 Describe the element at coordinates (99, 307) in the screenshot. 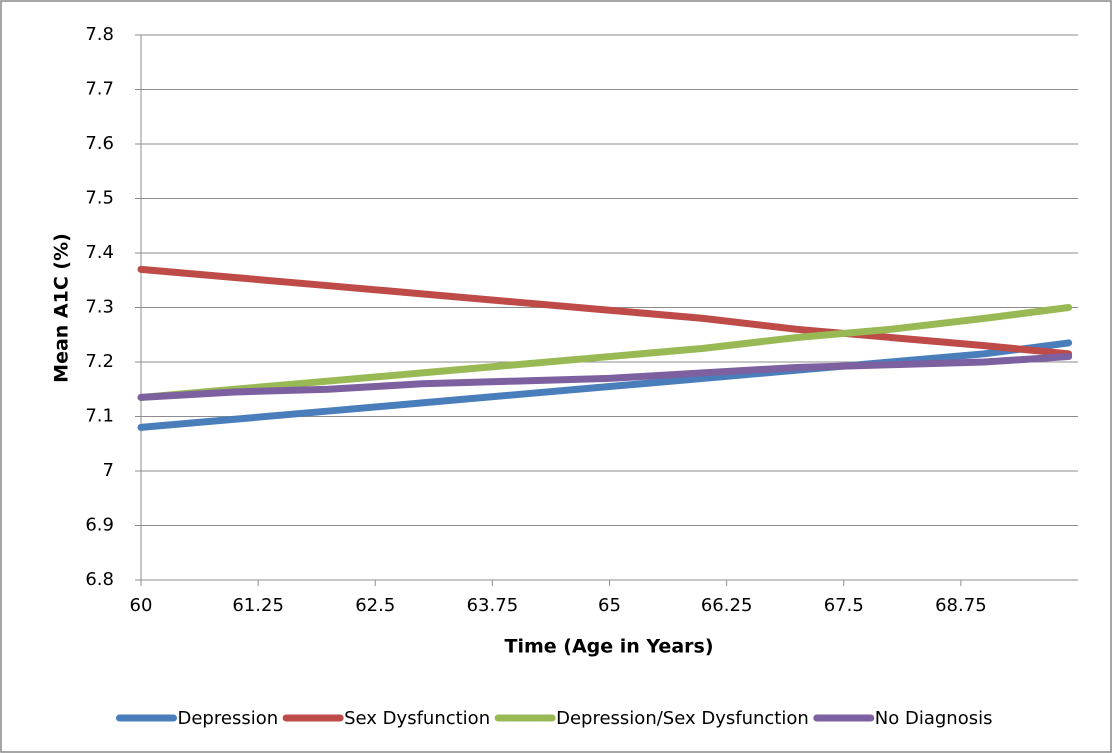

I see `y-tick-label: 7.3` at that location.